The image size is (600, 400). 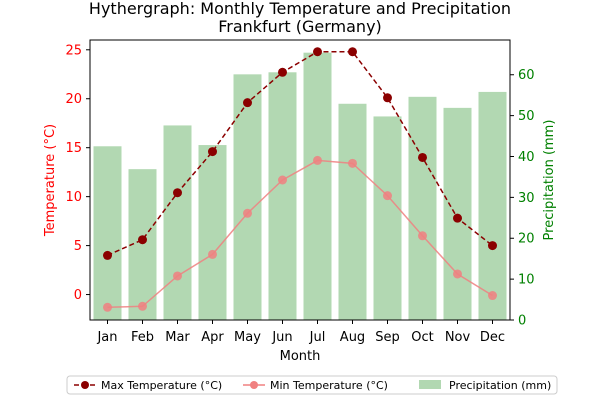 What do you see at coordinates (492, 337) in the screenshot?
I see `x-tick-label: Dec` at bounding box center [492, 337].